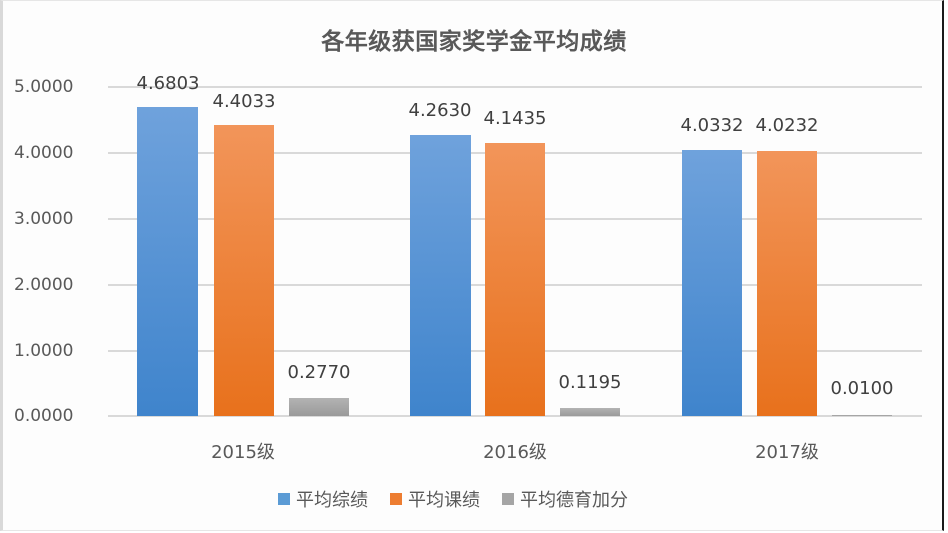 The width and height of the screenshot is (948, 533). I want to click on gridline, so click(515, 87).